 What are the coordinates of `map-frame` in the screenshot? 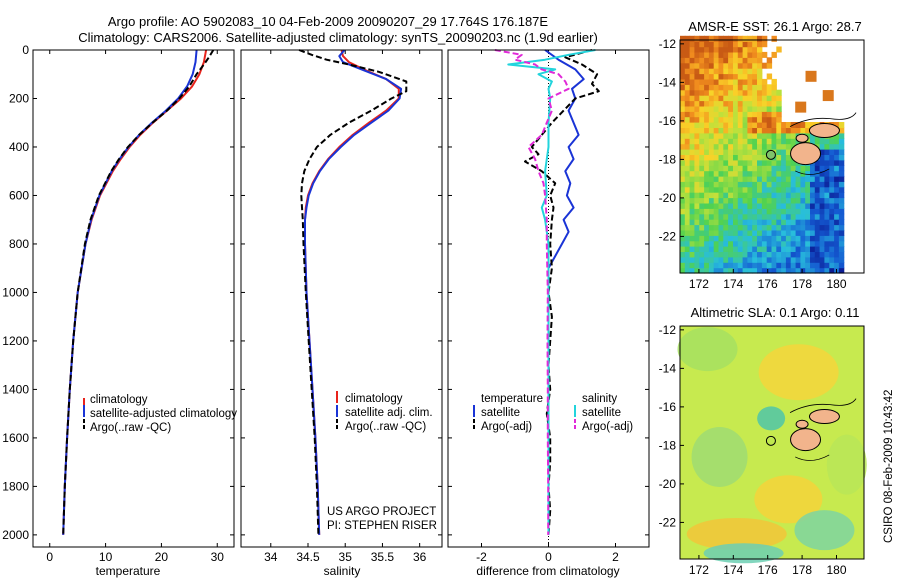 It's located at (772, 156).